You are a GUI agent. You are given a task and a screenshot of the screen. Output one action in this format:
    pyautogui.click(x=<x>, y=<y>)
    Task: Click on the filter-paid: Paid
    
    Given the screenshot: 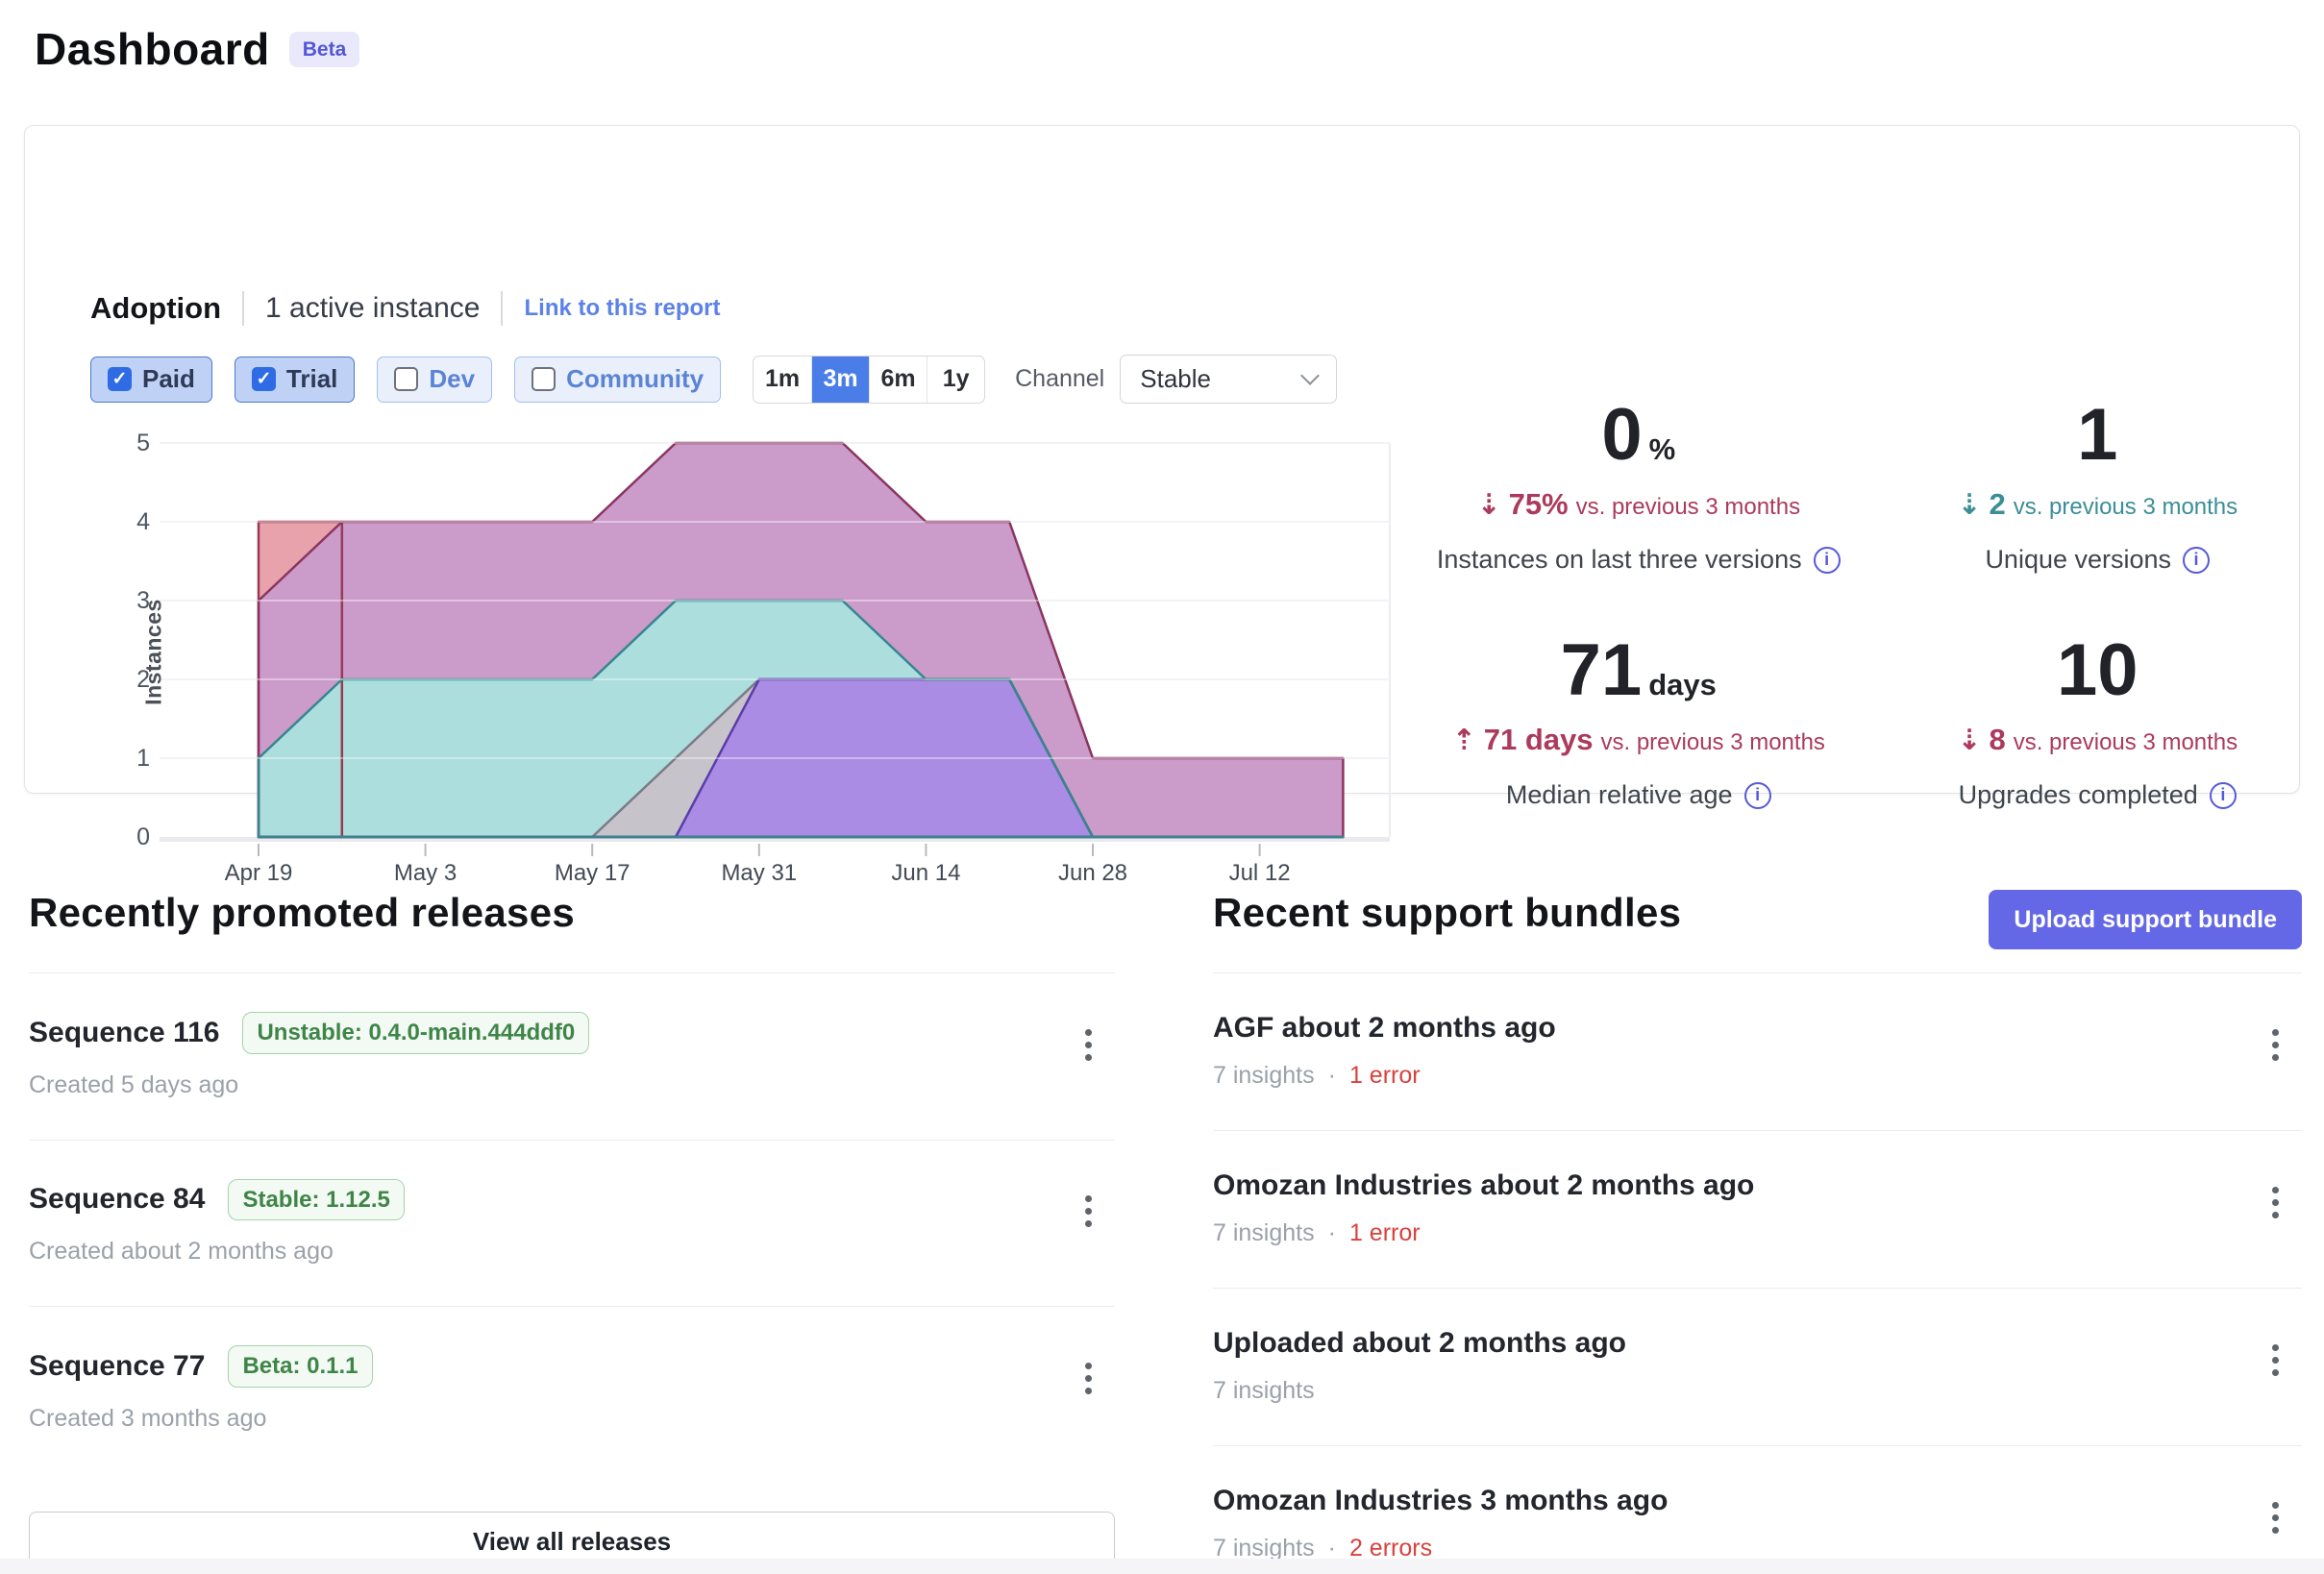 What is the action you would take?
    pyautogui.click(x=151, y=379)
    